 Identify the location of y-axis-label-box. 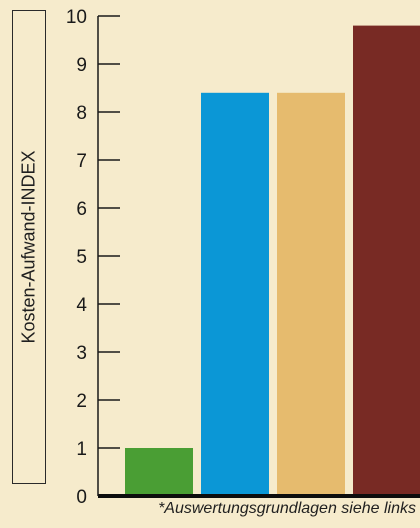
(29, 247).